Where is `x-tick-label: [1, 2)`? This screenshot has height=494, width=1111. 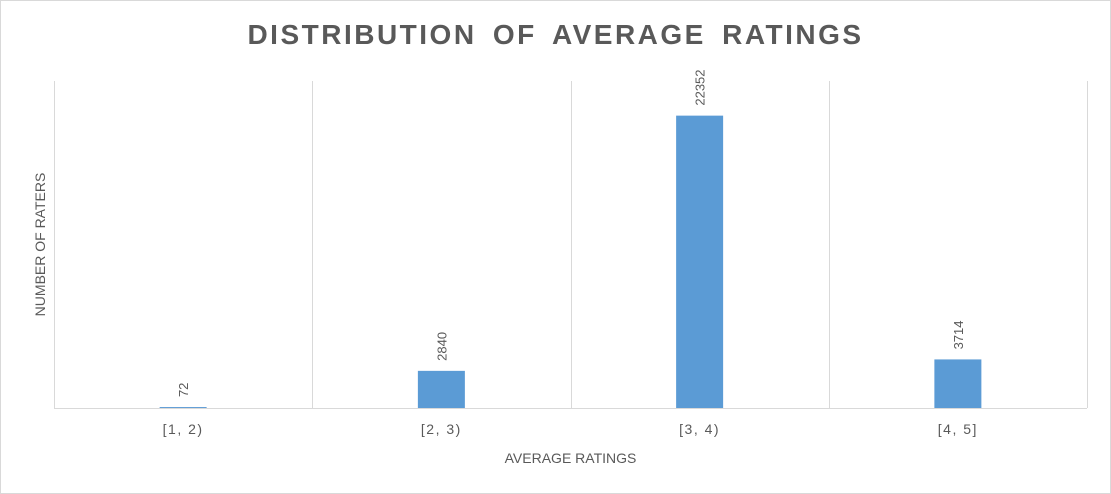
x-tick-label: [1, 2) is located at coordinates (183, 429).